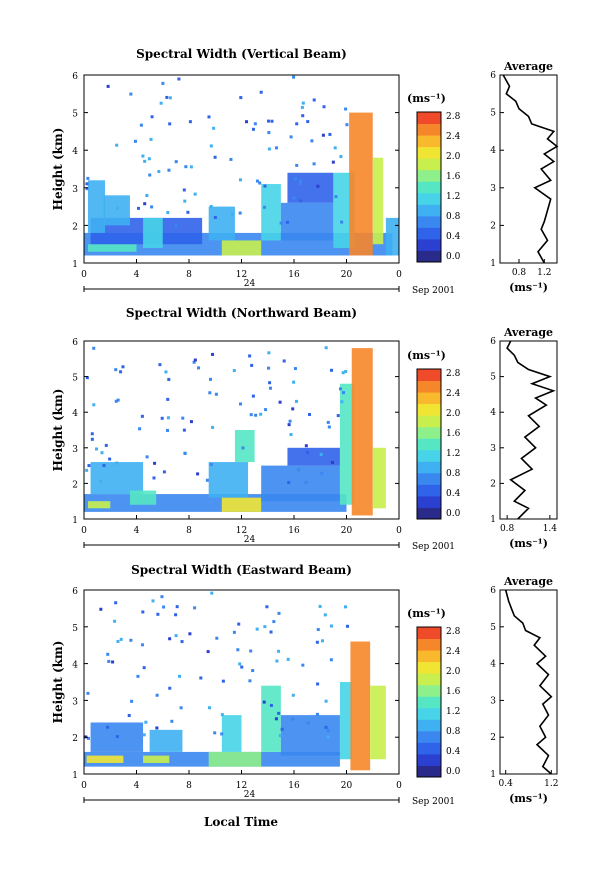 The image size is (616, 875). I want to click on colorbar-frame, so click(429, 444).